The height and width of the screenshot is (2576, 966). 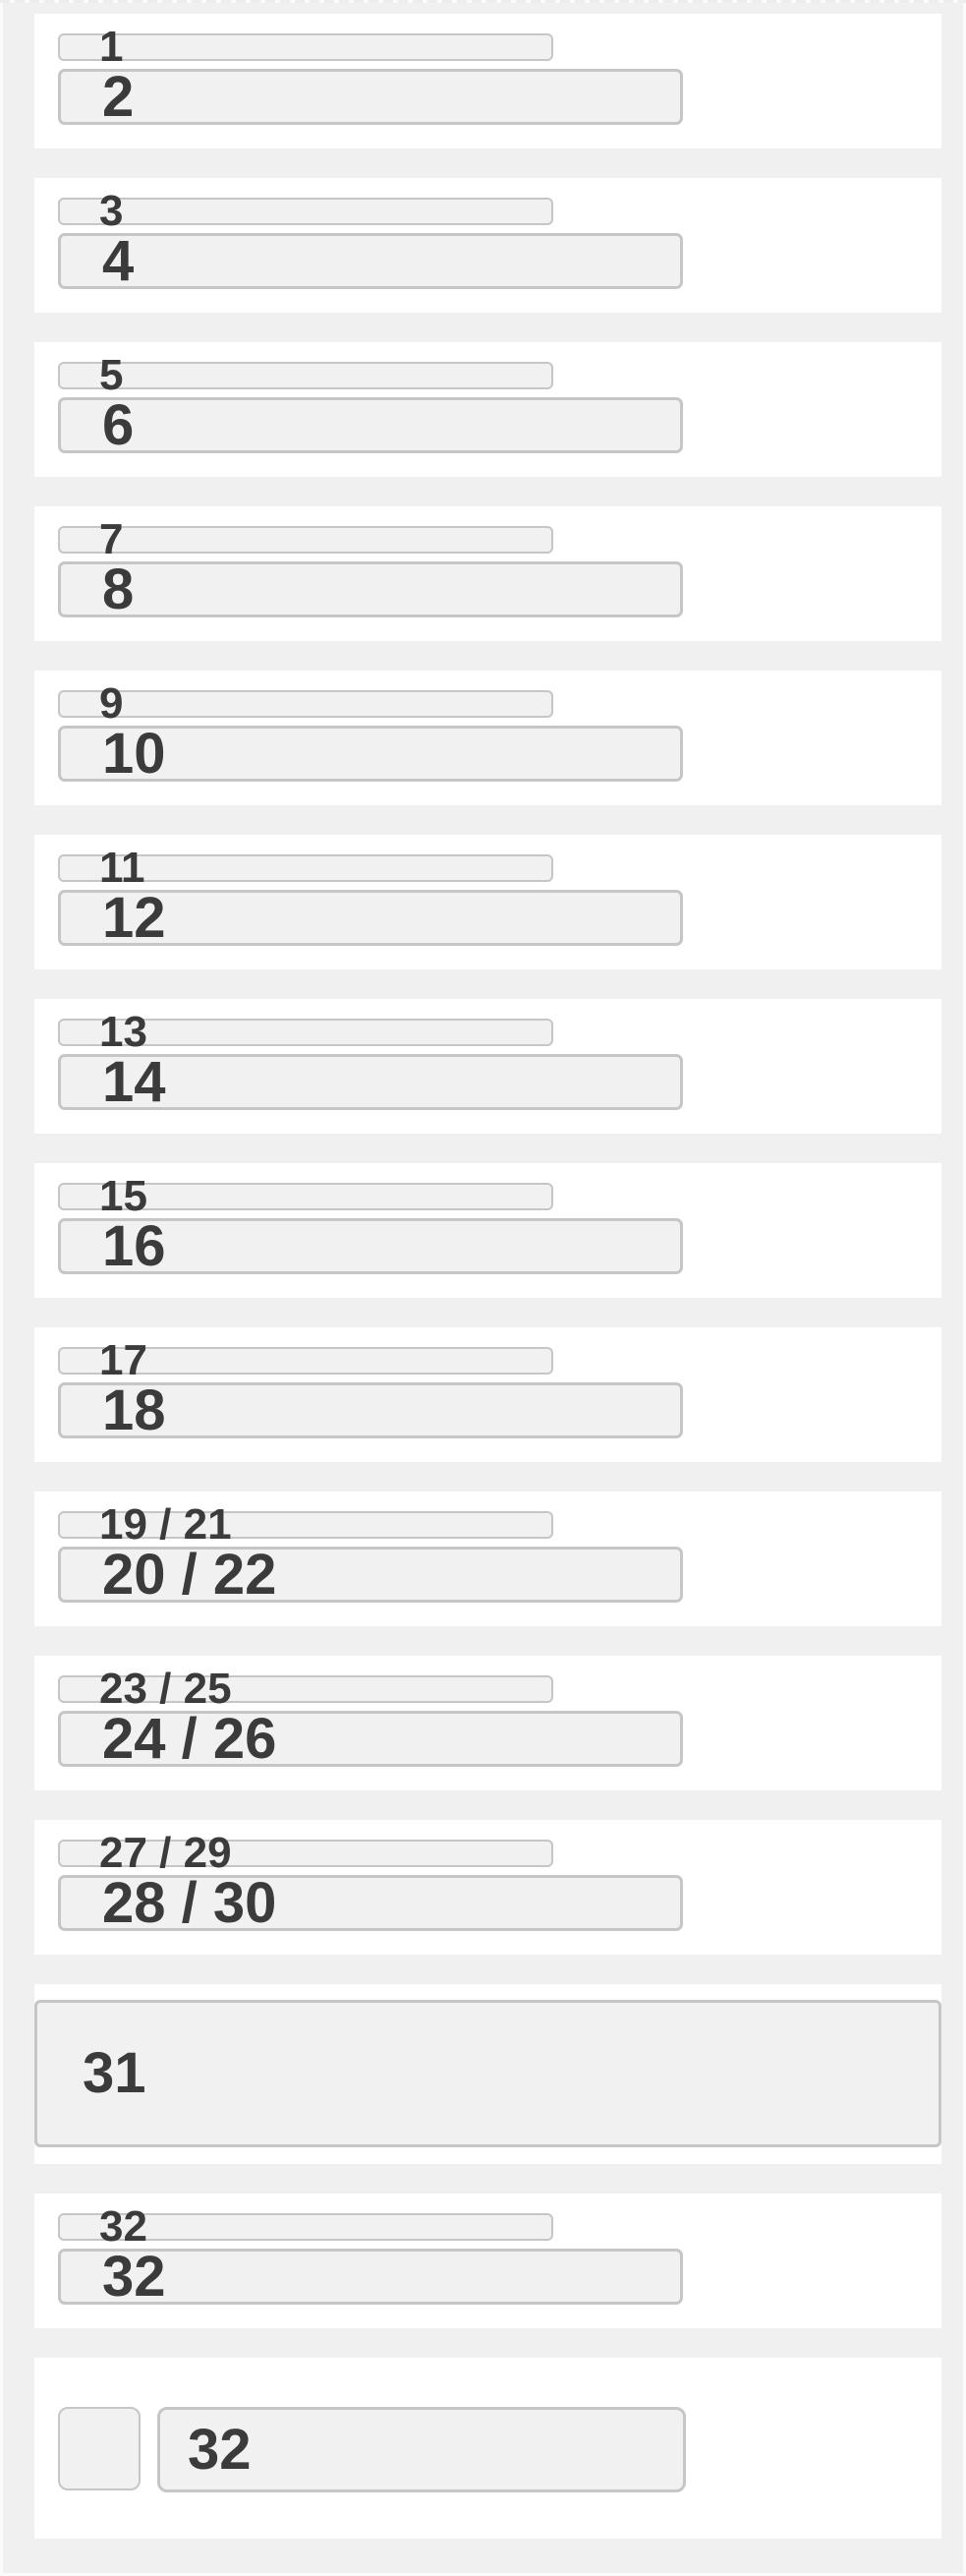 What do you see at coordinates (305, 1689) in the screenshot?
I see `field-label-box: 23 / 25` at bounding box center [305, 1689].